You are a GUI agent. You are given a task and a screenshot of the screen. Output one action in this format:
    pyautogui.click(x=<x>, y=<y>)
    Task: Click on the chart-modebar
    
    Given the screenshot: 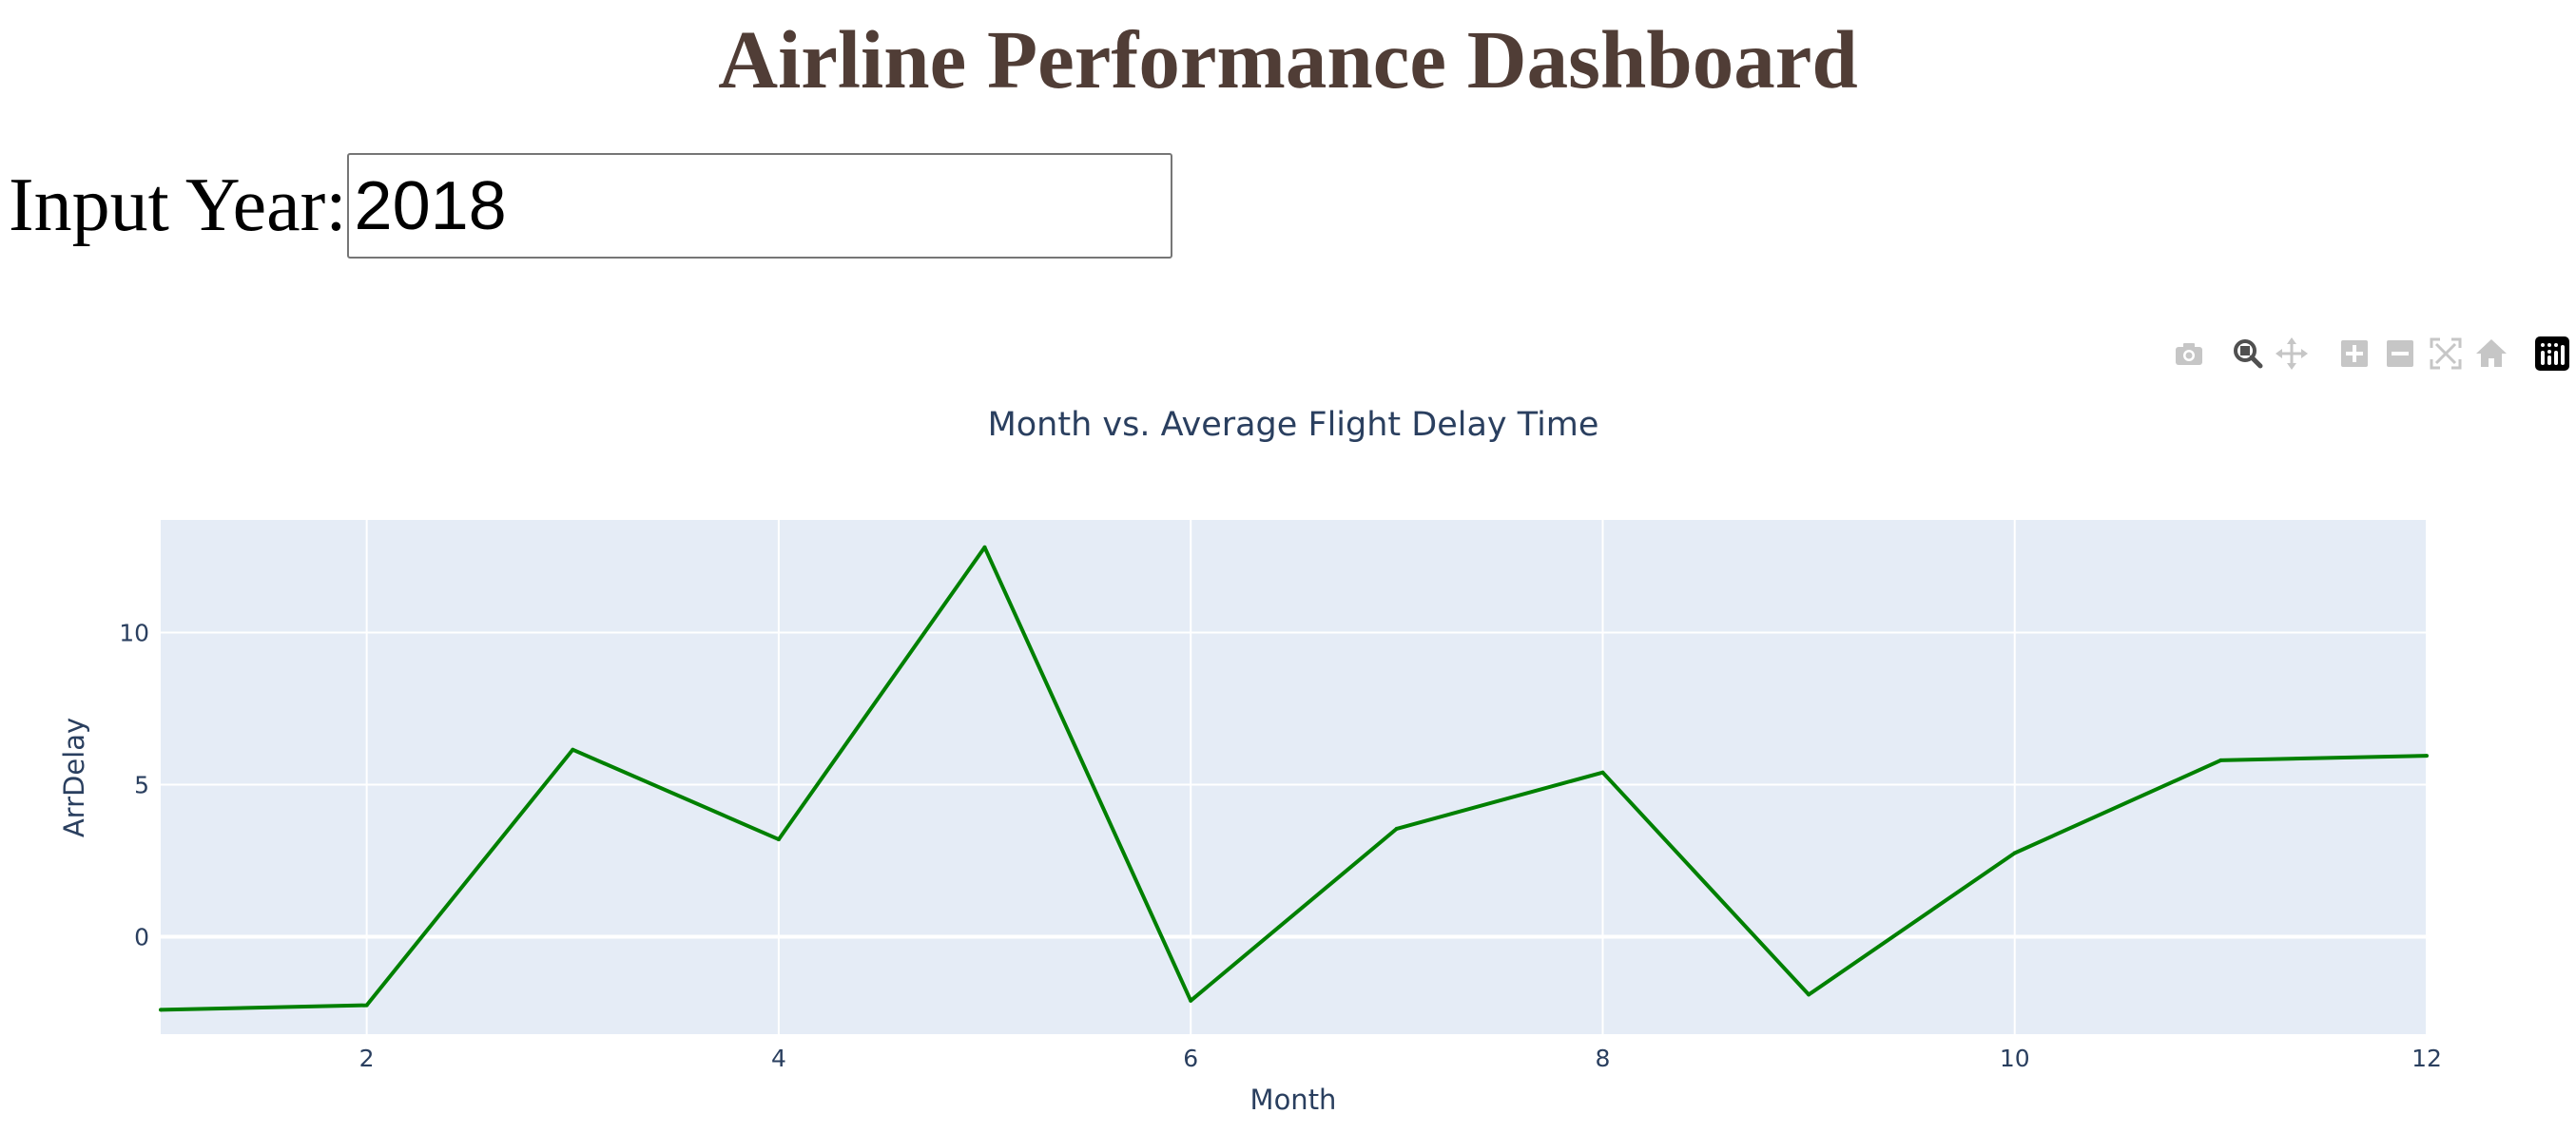 What is the action you would take?
    pyautogui.click(x=2366, y=354)
    